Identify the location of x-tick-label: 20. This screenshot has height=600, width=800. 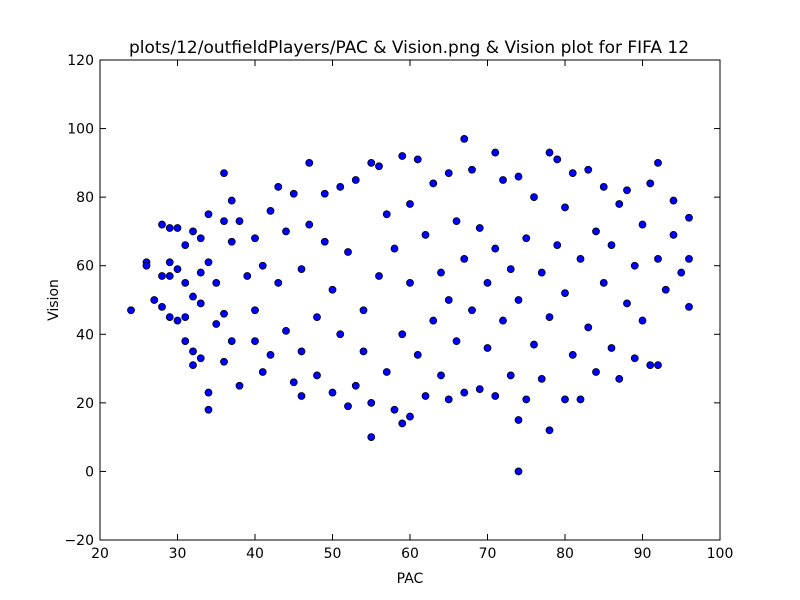
(100, 554).